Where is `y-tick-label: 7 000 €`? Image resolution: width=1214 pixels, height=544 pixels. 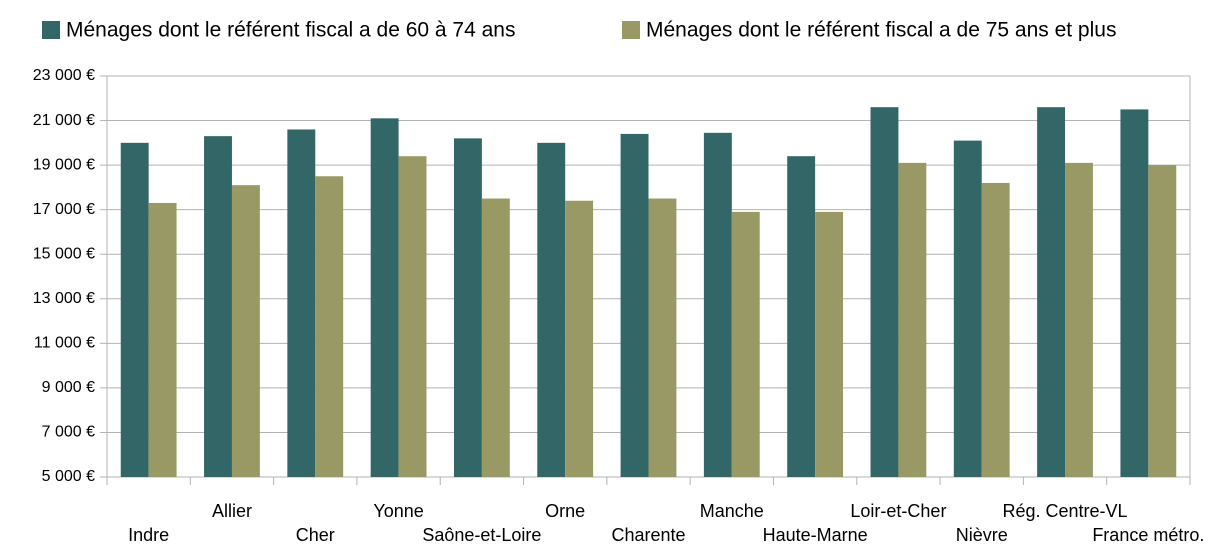
y-tick-label: 7 000 € is located at coordinates (68, 432).